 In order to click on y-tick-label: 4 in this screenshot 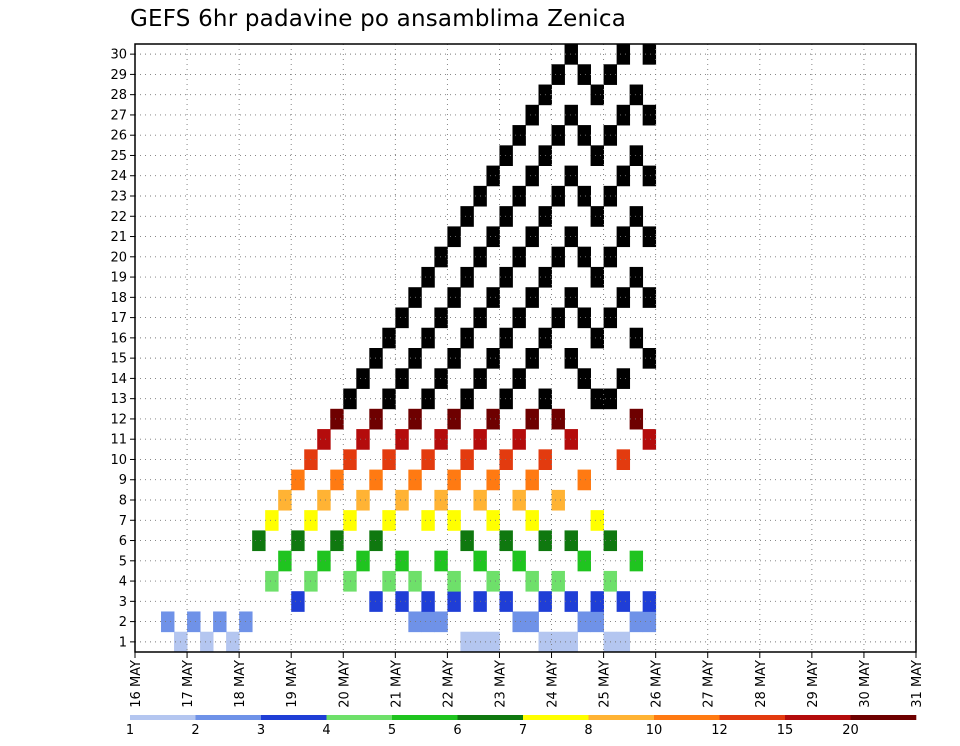, I will do `click(123, 582)`.